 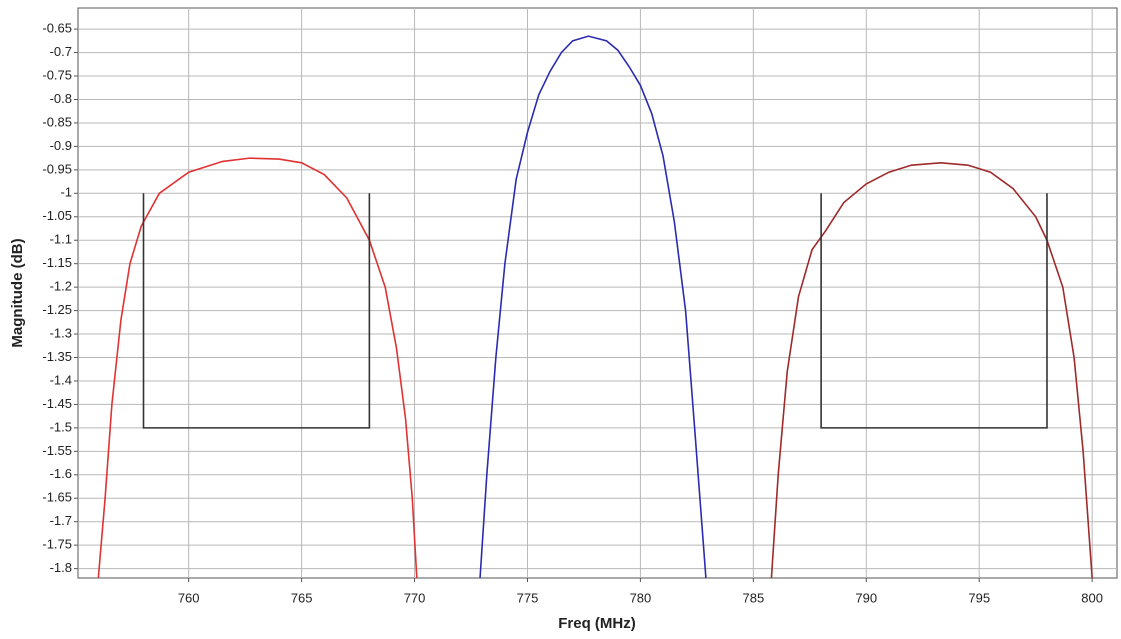 I want to click on y-axis-label: Magnitude (dB), so click(x=17, y=292).